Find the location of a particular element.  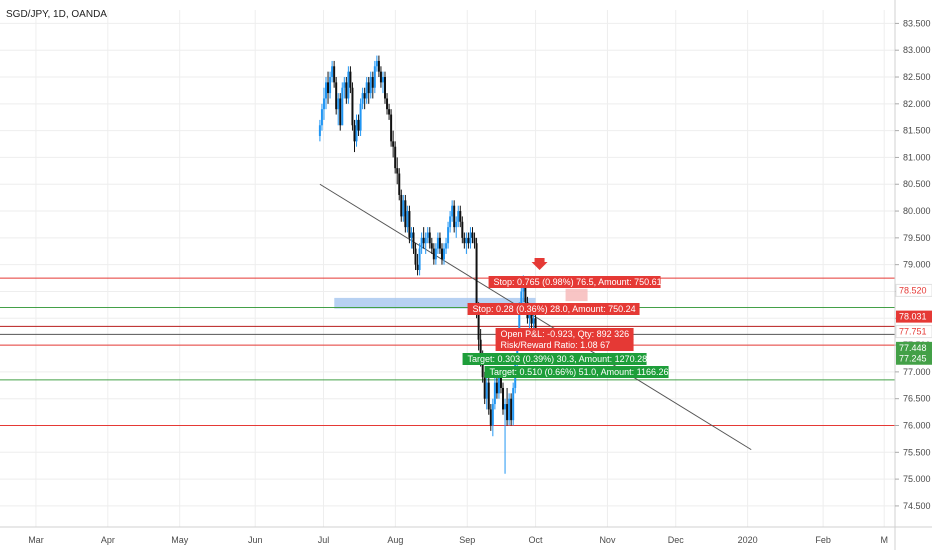

zone-layer is located at coordinates (435, 303).